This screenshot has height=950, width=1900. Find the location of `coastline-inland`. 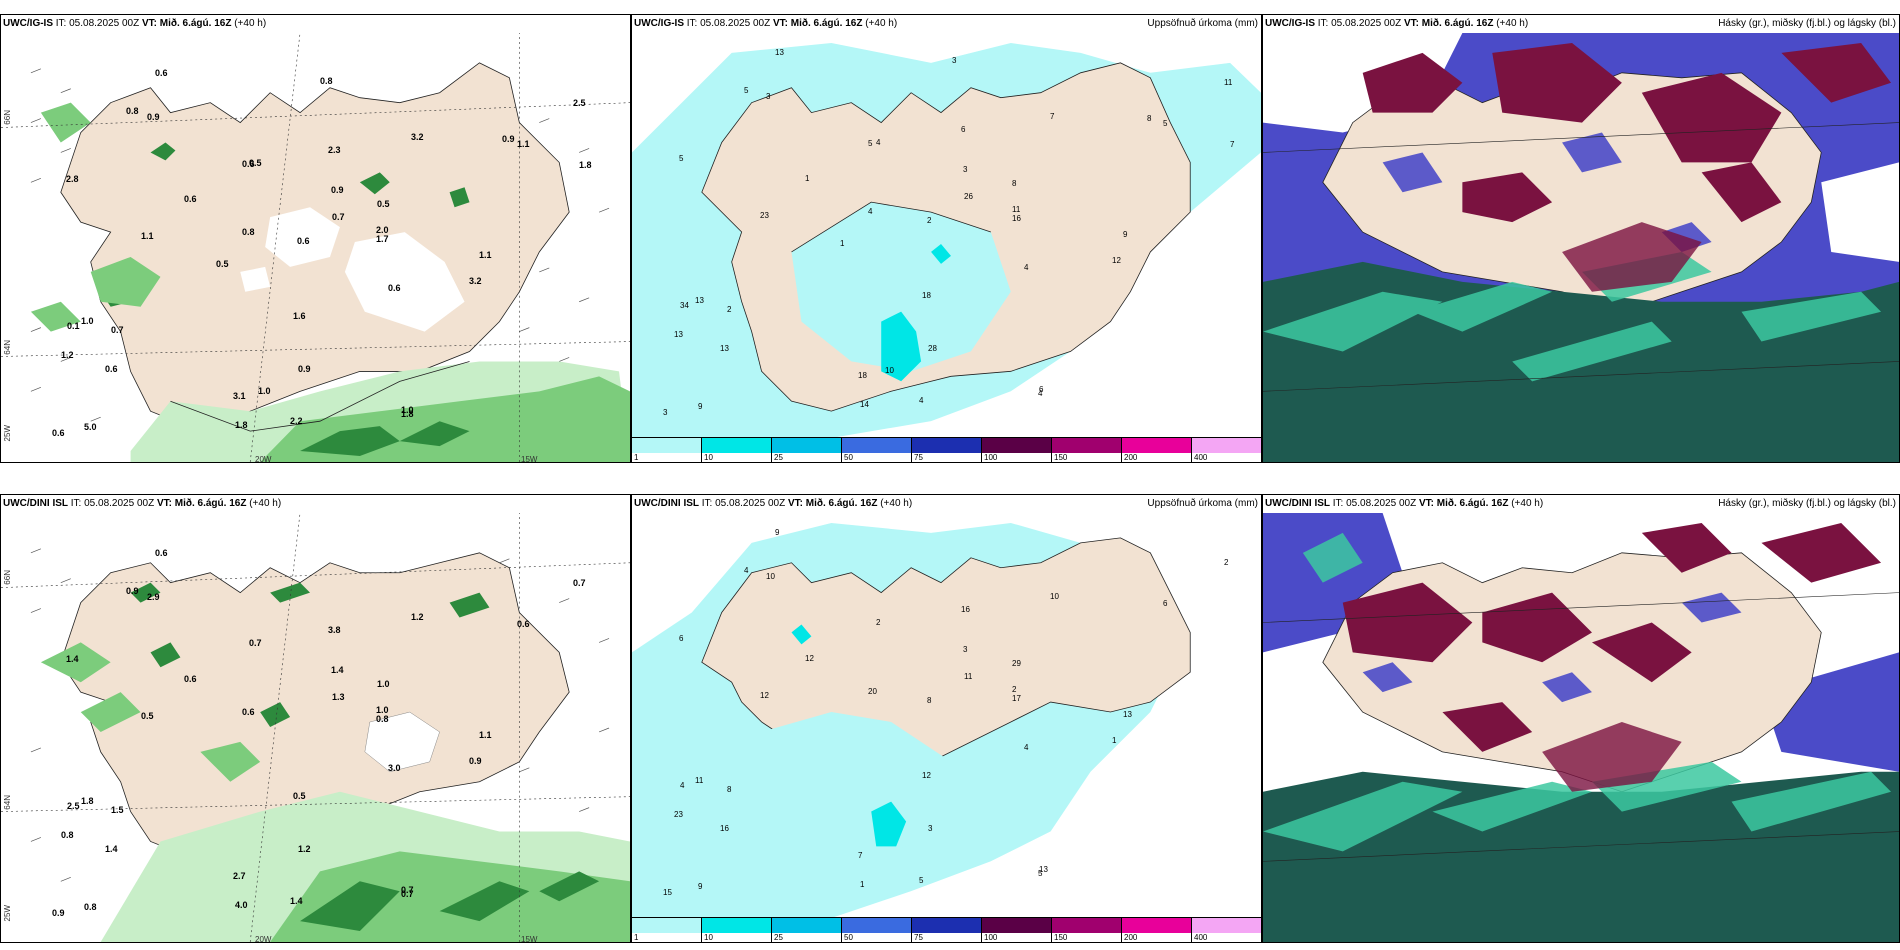

coastline-inland is located at coordinates (891, 227).